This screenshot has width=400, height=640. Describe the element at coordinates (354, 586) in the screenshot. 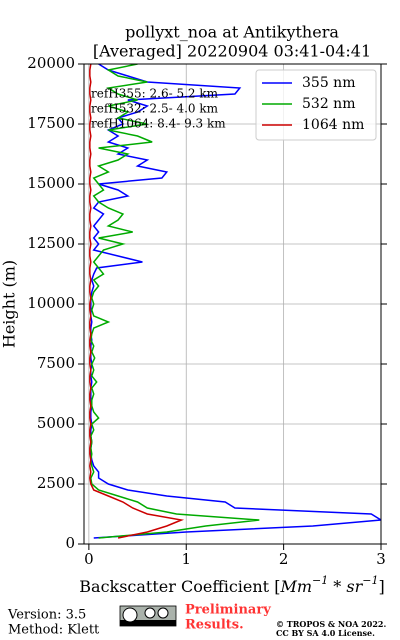

I see `x-axis-label-part: sr` at that location.